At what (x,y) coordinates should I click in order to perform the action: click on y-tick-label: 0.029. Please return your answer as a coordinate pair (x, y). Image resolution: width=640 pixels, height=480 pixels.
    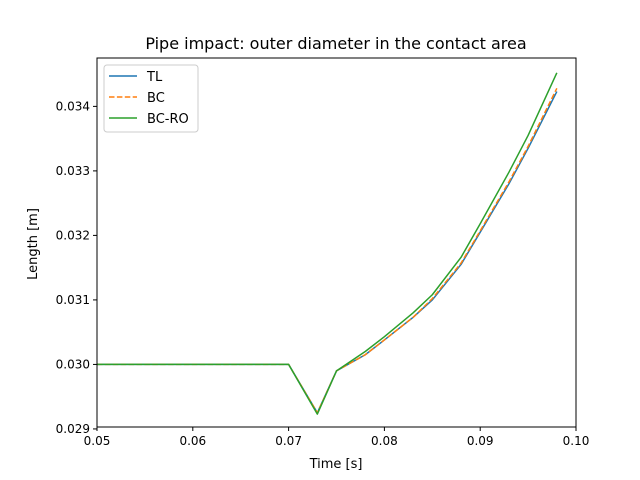
    Looking at the image, I should click on (73, 429).